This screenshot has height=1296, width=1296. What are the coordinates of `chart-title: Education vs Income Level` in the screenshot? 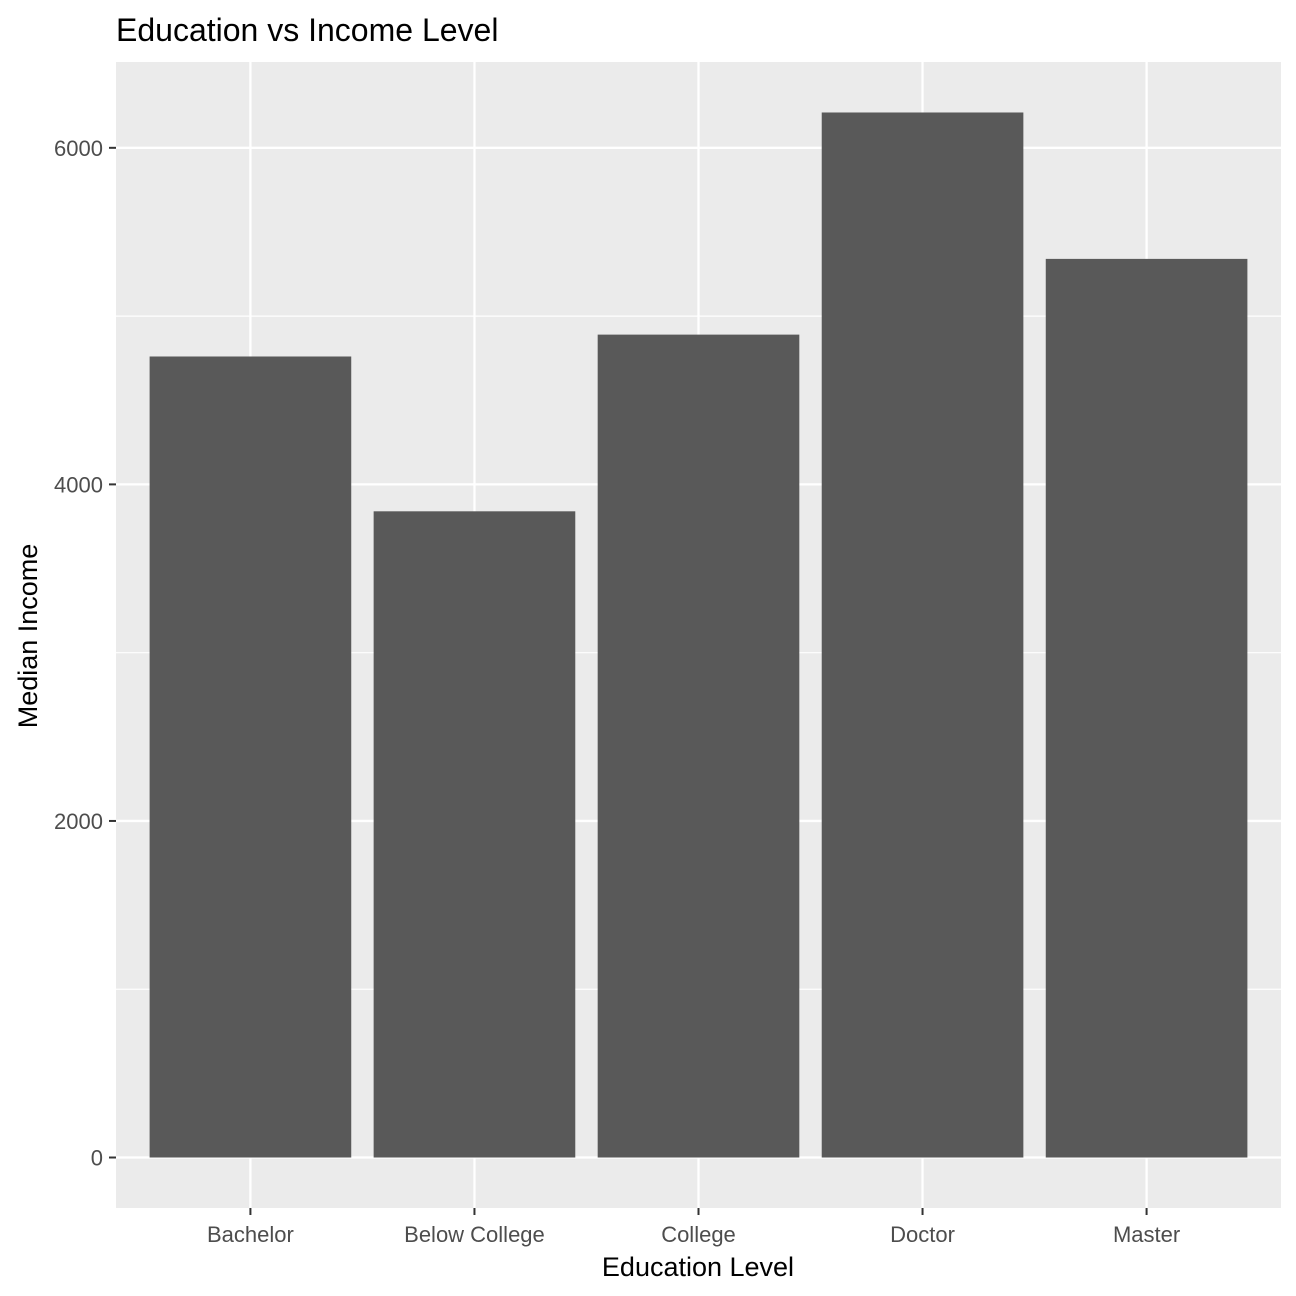 It's located at (307, 30).